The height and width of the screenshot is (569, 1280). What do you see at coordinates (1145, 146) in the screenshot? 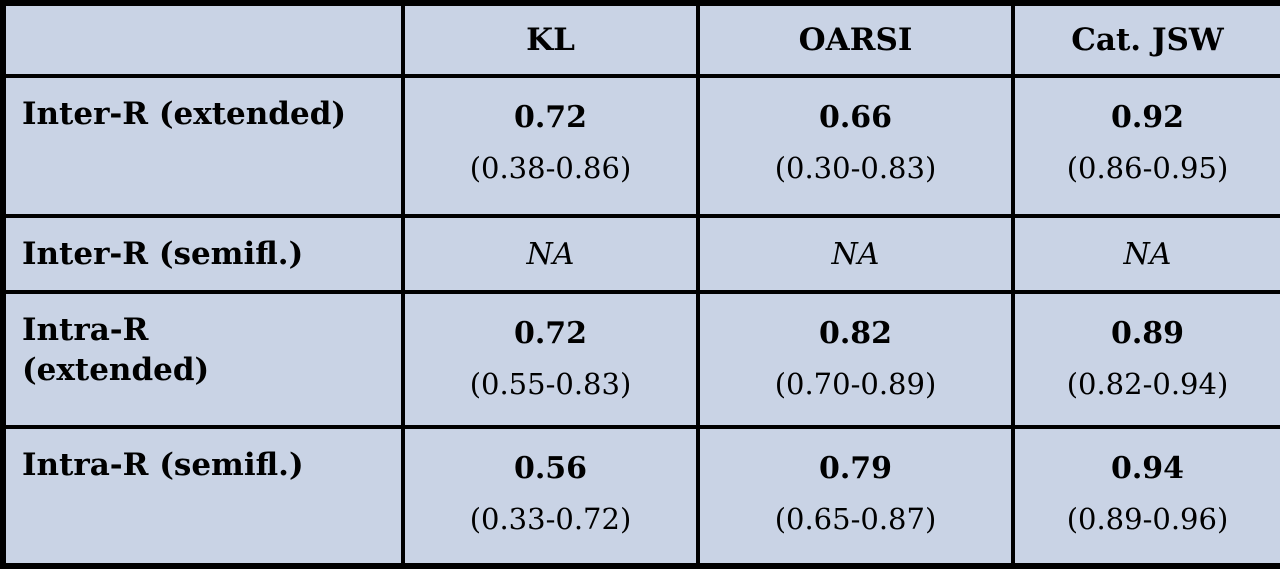
I see `value-cell-cat-jsw: 0.92 (0.86-0.95)` at bounding box center [1145, 146].